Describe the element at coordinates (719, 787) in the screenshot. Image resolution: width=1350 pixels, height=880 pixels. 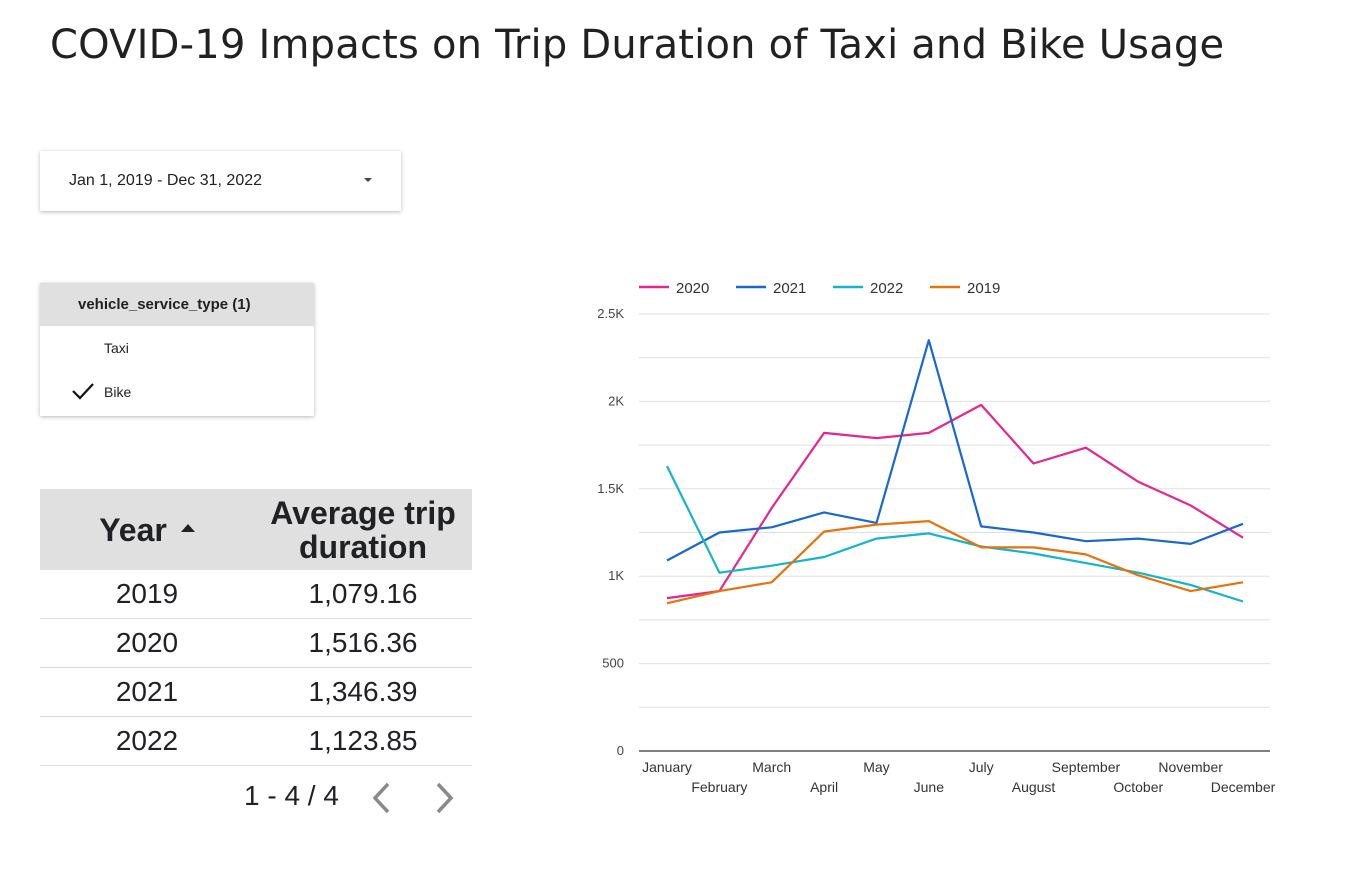
I see `x-tick-label: February` at that location.